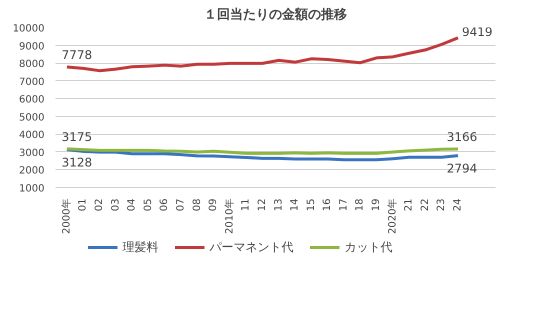 The height and width of the screenshot is (326, 550). Describe the element at coordinates (77, 163) in the screenshot. I see `data-label: 3128` at that location.